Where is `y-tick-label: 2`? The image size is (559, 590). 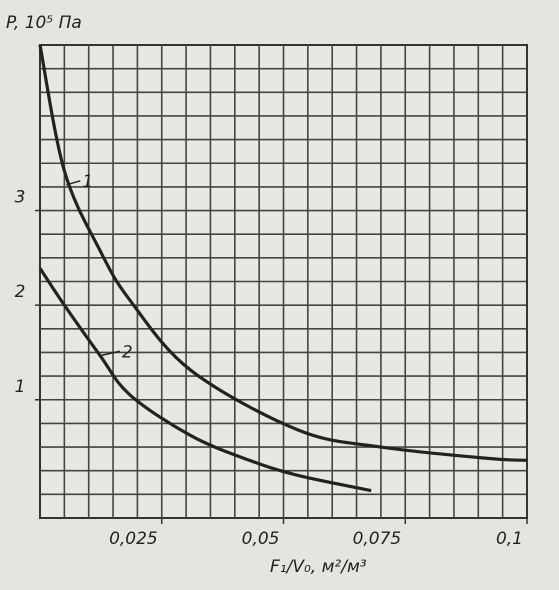 y-tick-label: 2 is located at coordinates (20, 292).